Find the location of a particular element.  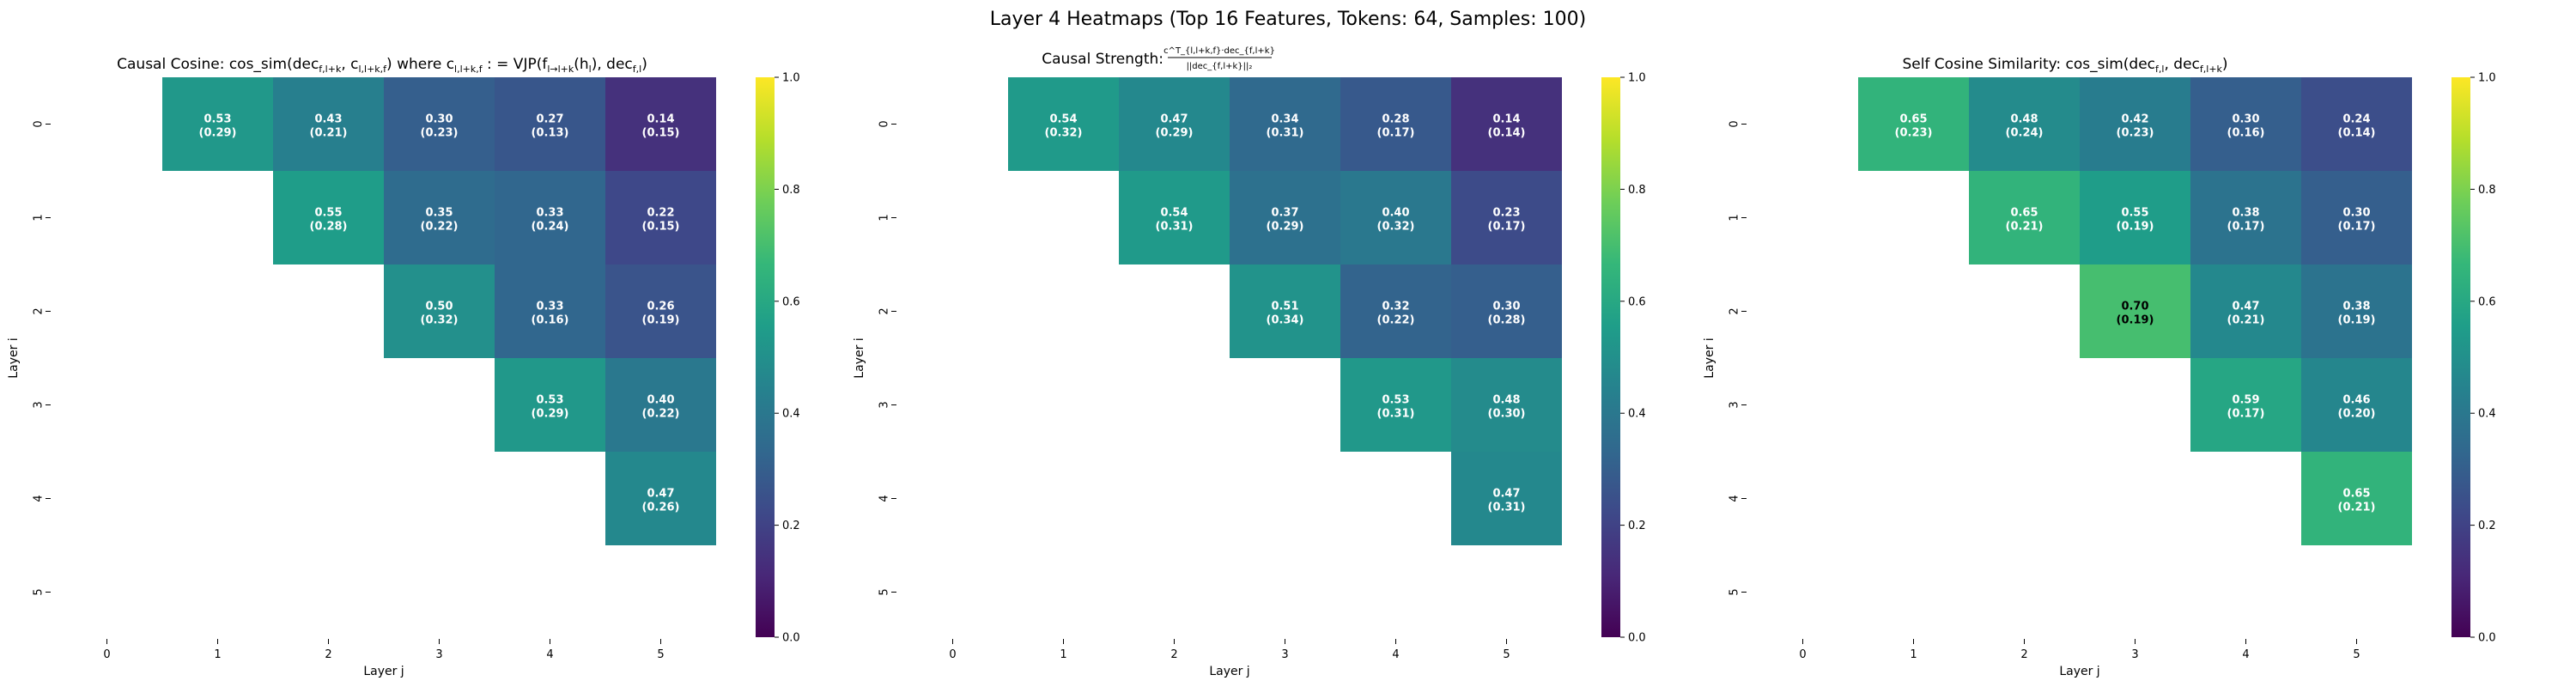

cell-mean-label: 0.33 is located at coordinates (550, 307).